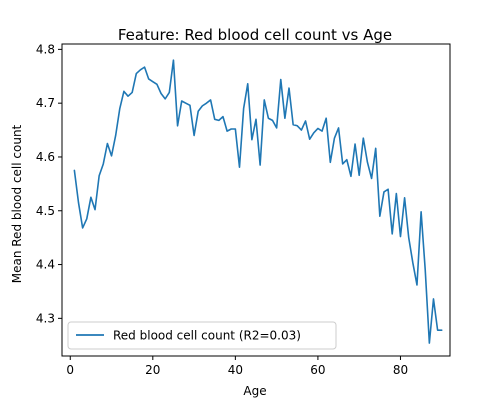 Image resolution: width=500 pixels, height=400 pixels. What do you see at coordinates (45, 49) in the screenshot?
I see `y-tick-label: 4.8` at bounding box center [45, 49].